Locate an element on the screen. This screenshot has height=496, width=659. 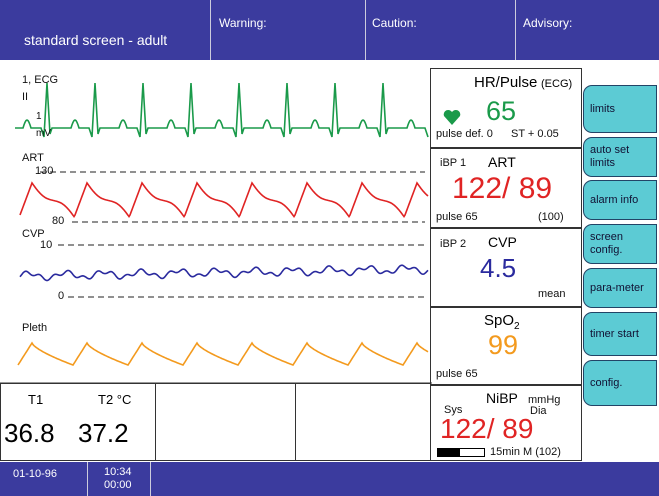
ecg-scale: 1 is located at coordinates (39, 116).